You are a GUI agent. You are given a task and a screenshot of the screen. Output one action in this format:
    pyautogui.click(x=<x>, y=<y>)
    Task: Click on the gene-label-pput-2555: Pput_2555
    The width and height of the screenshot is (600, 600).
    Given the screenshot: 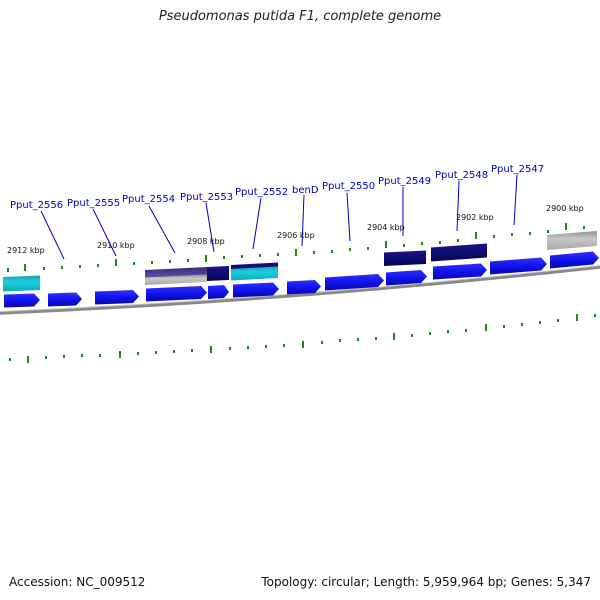 What is the action you would take?
    pyautogui.click(x=93, y=203)
    